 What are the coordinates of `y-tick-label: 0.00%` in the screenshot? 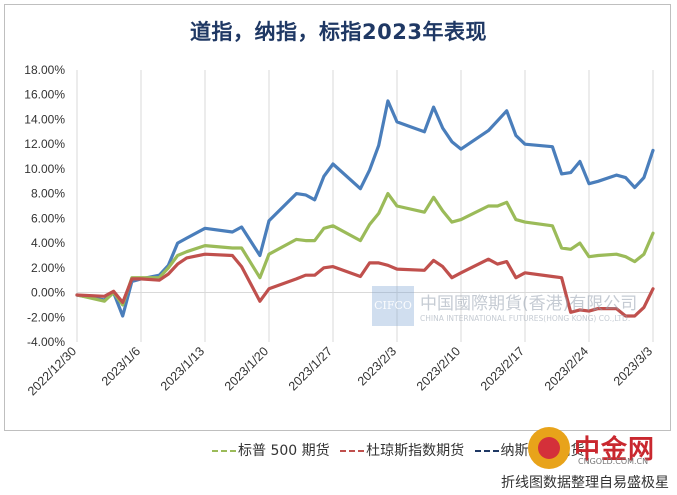 It's located at (48, 293).